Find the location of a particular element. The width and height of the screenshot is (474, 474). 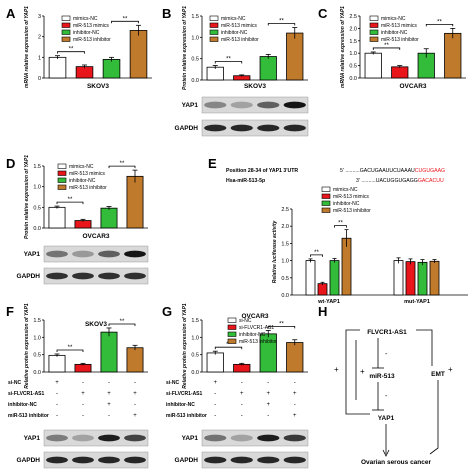

wb-gapdh-label: GAPDH is located at coordinates (29, 276).